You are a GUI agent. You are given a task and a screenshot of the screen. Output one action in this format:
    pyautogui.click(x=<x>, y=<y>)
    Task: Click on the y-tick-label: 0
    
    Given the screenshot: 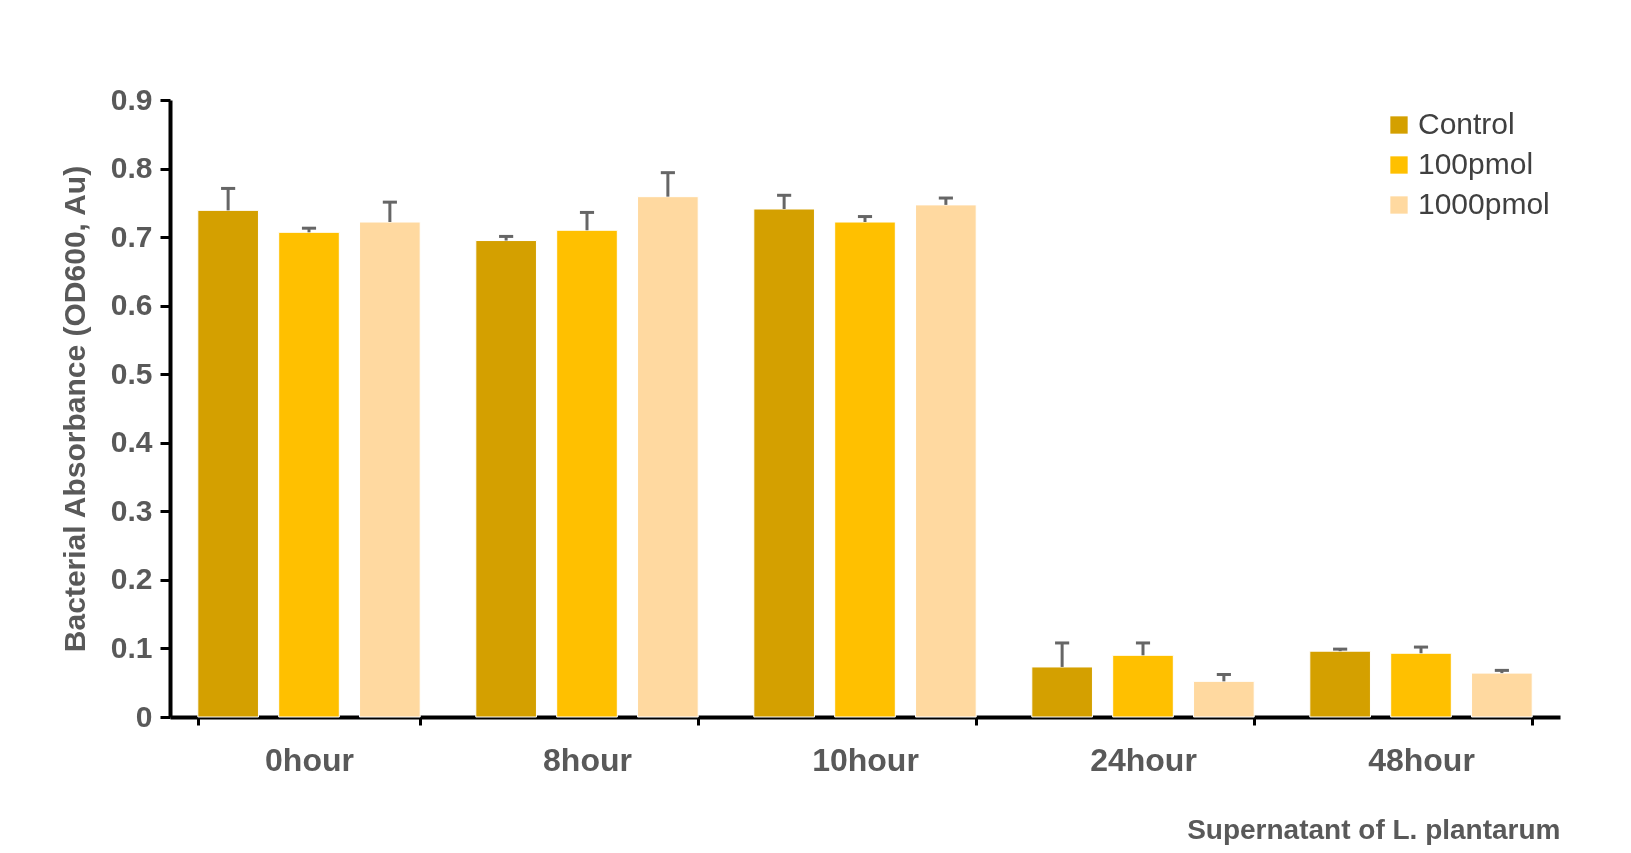 What is the action you would take?
    pyautogui.click(x=144, y=716)
    